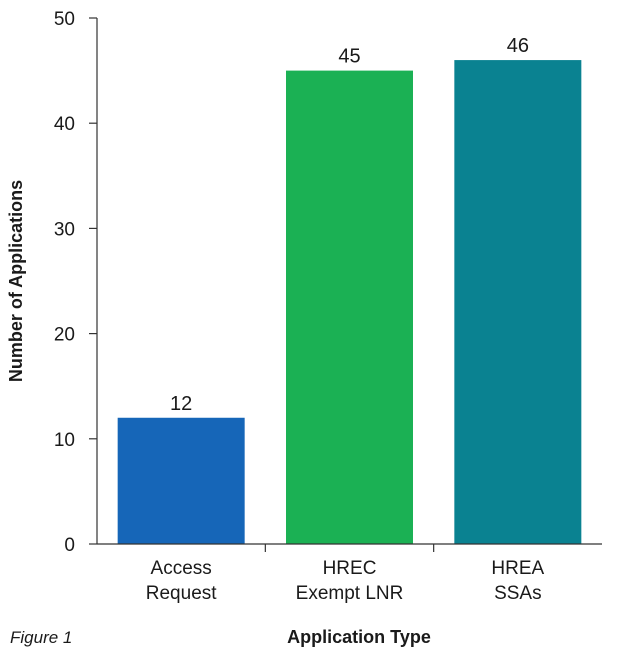 The width and height of the screenshot is (620, 651). Describe the element at coordinates (75, 282) in the screenshot. I see `y-axis-ticks: 0 10 20 30 40 50` at that location.